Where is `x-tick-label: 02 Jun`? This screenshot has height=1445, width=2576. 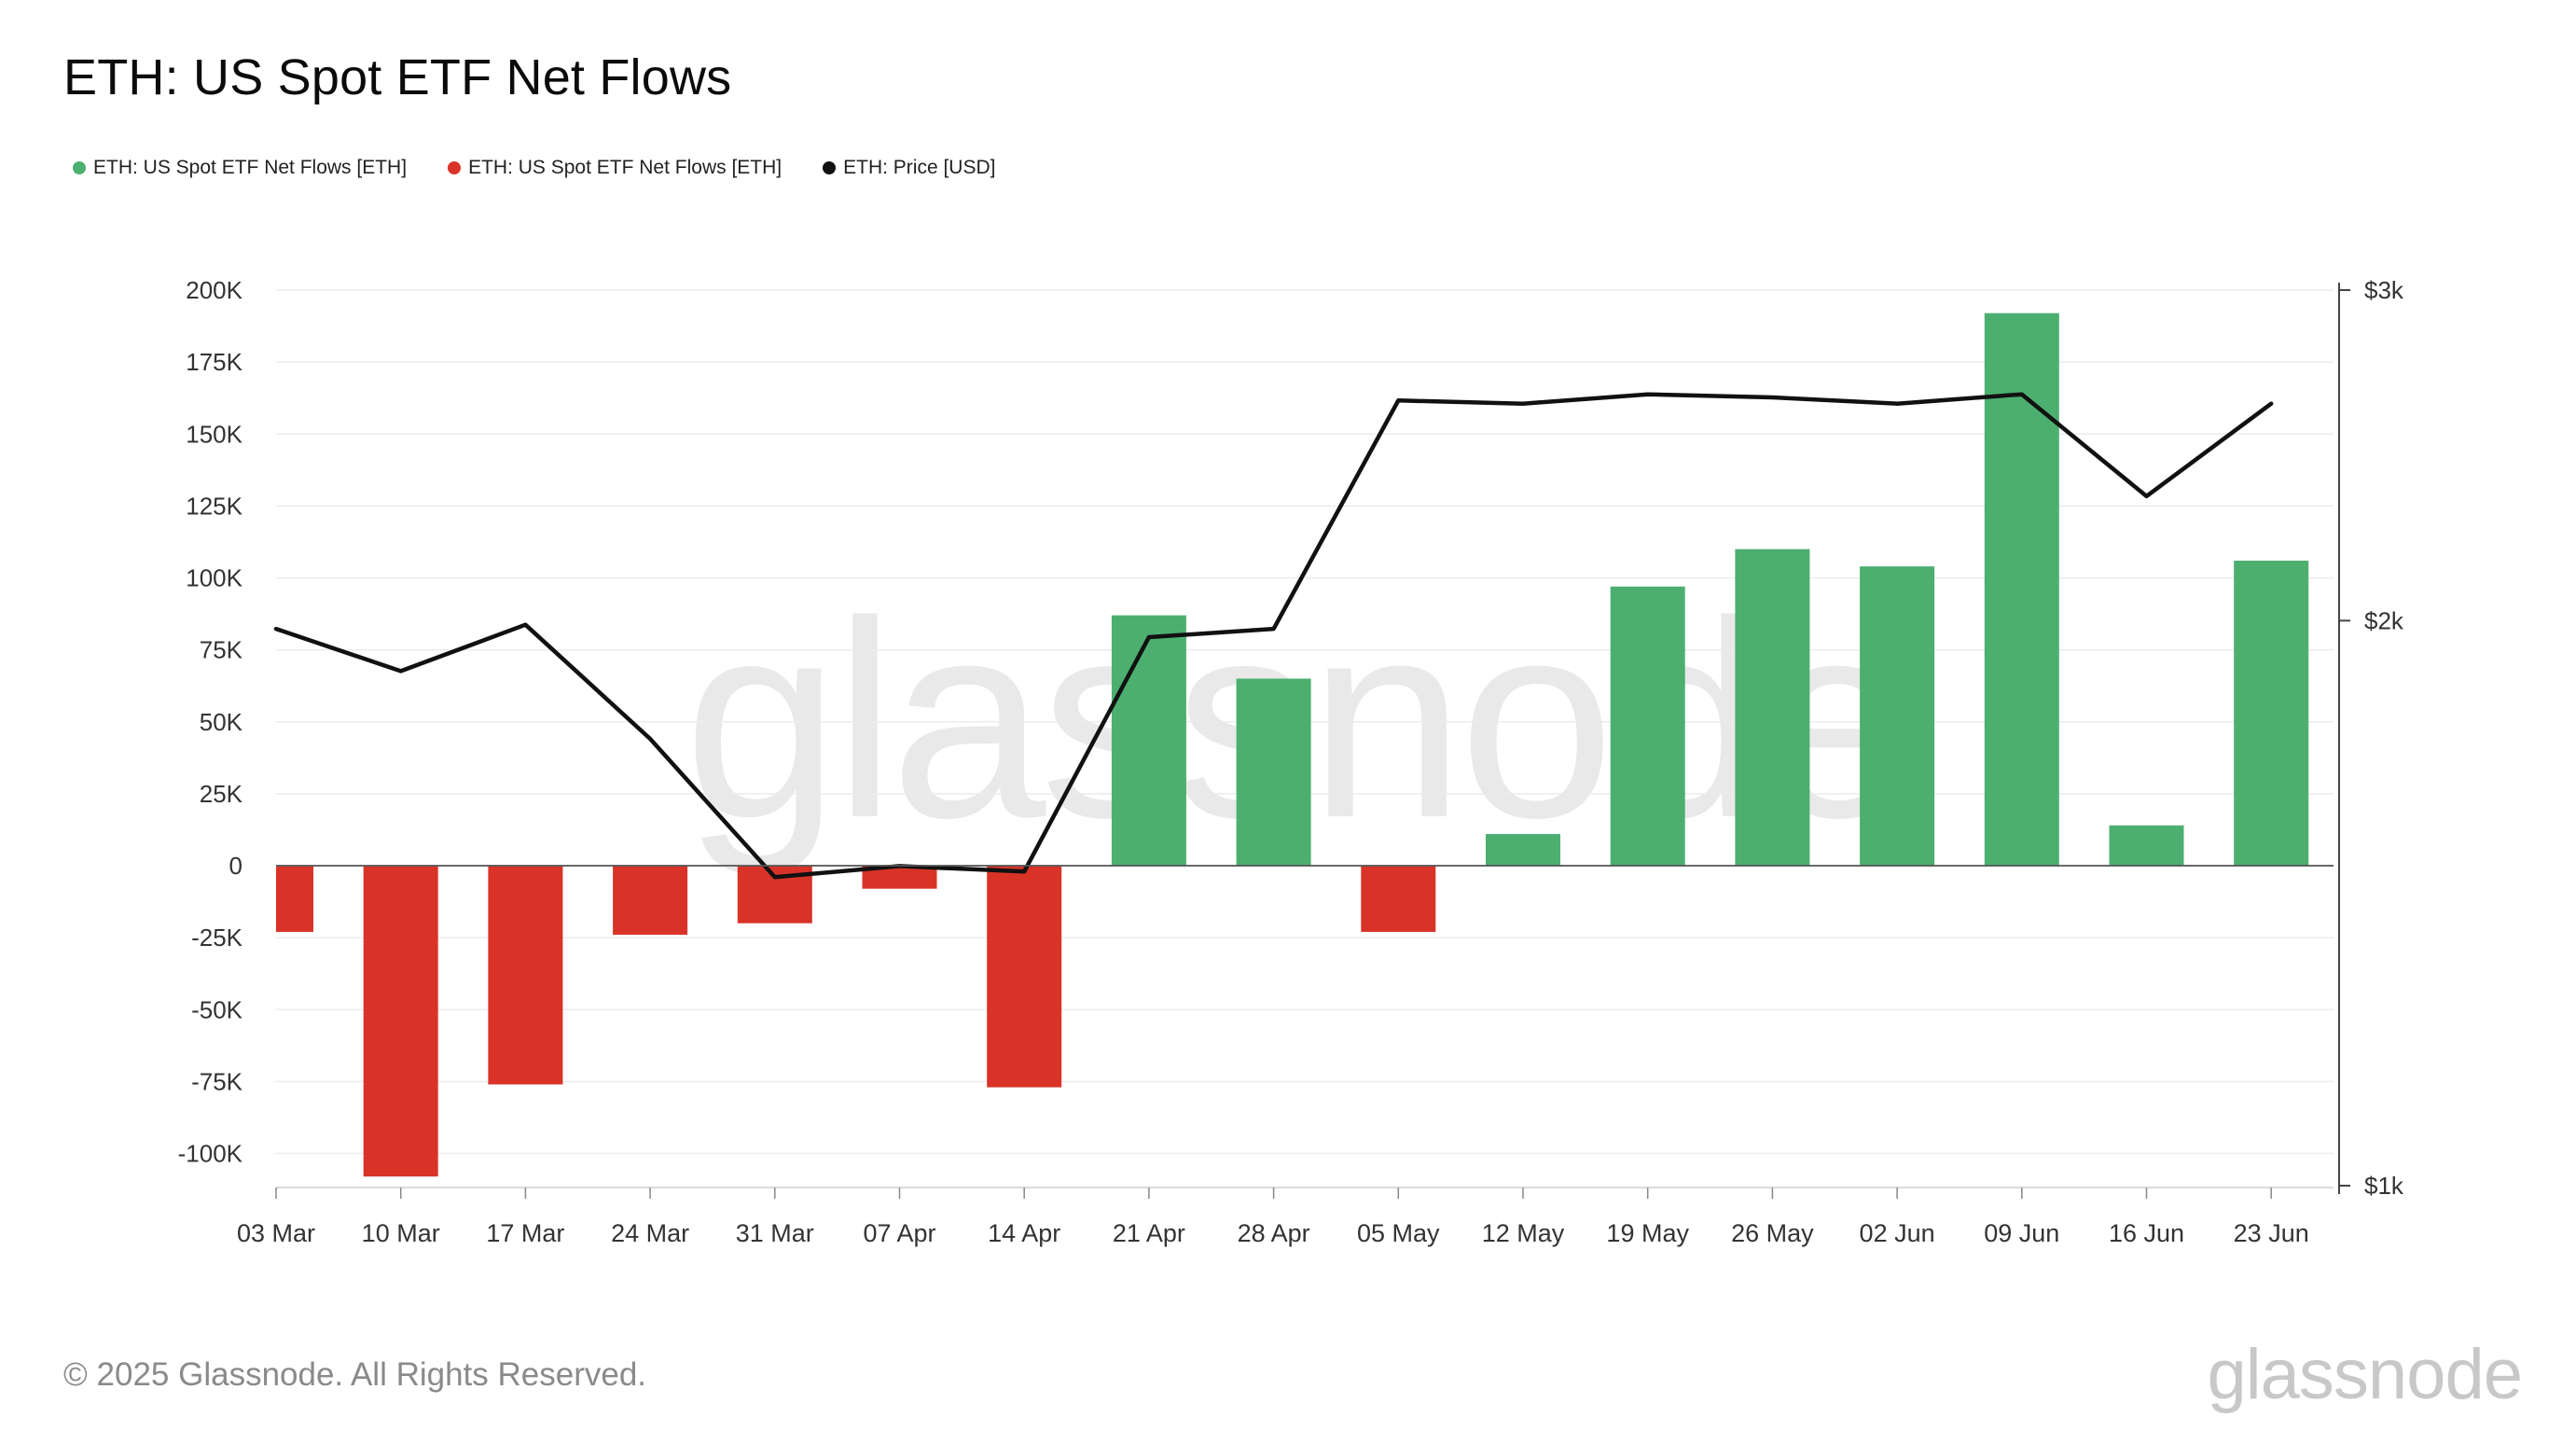 x-tick-label: 02 Jun is located at coordinates (1897, 1233).